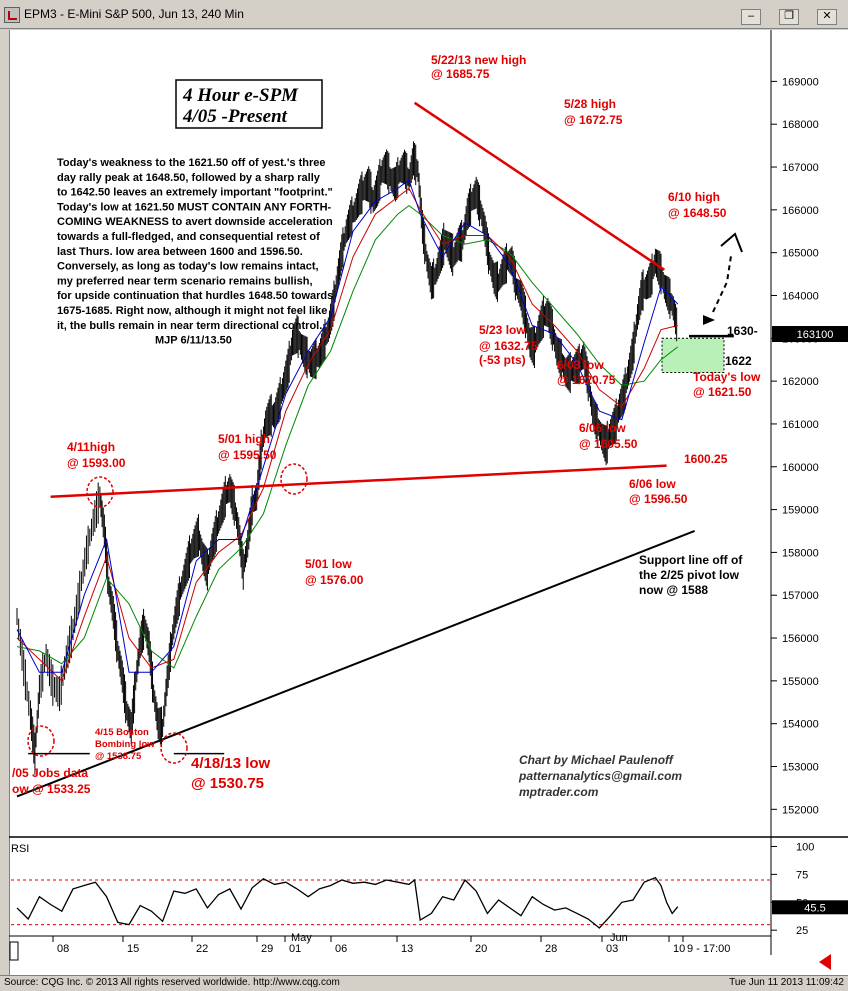  Describe the element at coordinates (800, 254) in the screenshot. I see `price-tick-label: 165000` at that location.